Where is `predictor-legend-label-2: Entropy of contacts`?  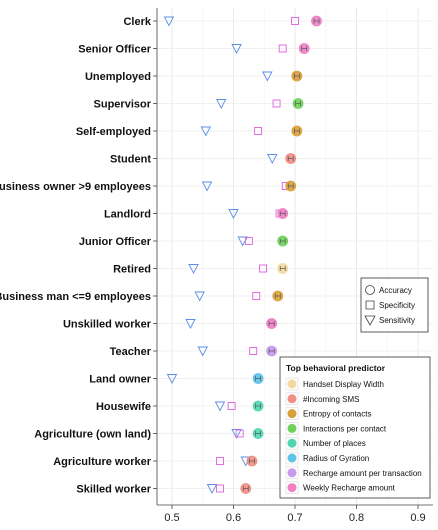
predictor-legend-label-2: Entropy of contacts is located at coordinates (337, 414).